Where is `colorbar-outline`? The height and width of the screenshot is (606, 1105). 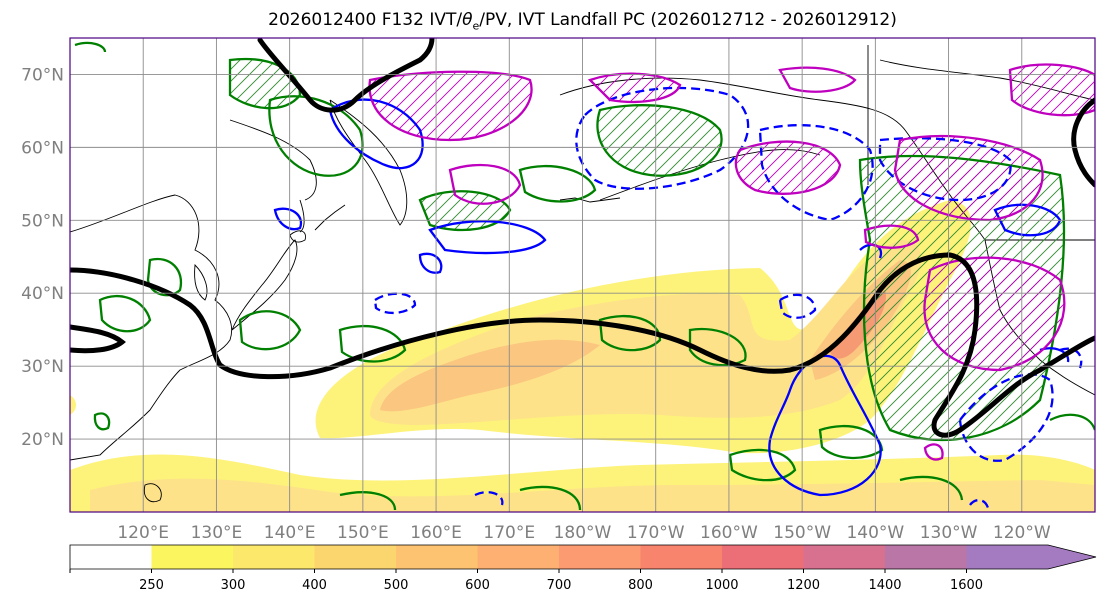 colorbar-outline is located at coordinates (583, 557).